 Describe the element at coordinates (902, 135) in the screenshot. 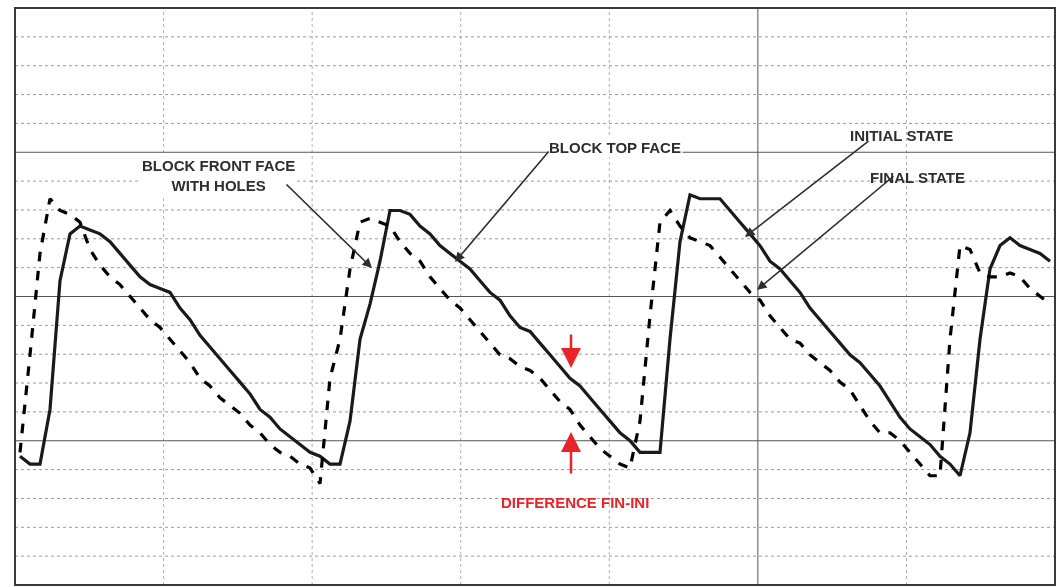

I see `text: INITIAL STATE` at that location.